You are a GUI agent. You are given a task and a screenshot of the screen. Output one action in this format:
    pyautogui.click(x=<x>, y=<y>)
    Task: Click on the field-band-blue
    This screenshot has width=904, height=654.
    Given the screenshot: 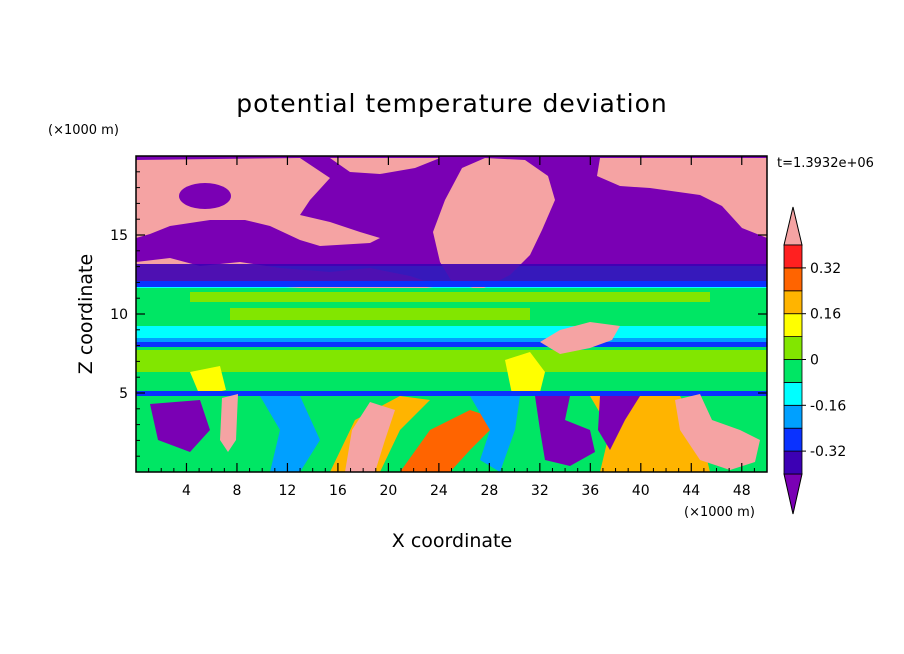 What is the action you would take?
    pyautogui.click(x=451, y=284)
    